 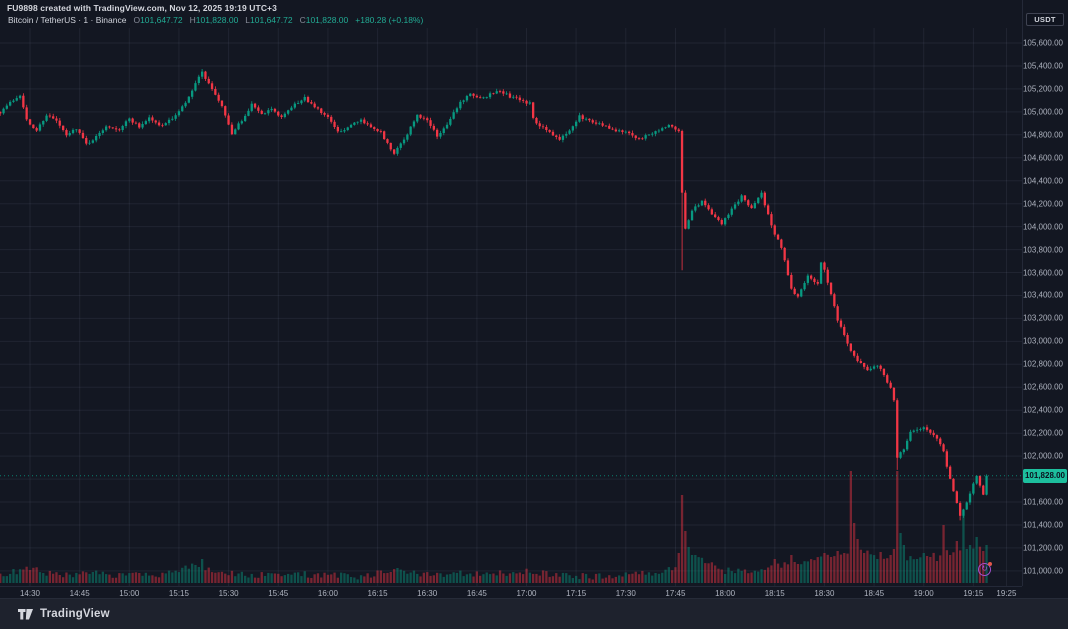 I want to click on time-tick-label: 15:30, so click(x=228, y=593).